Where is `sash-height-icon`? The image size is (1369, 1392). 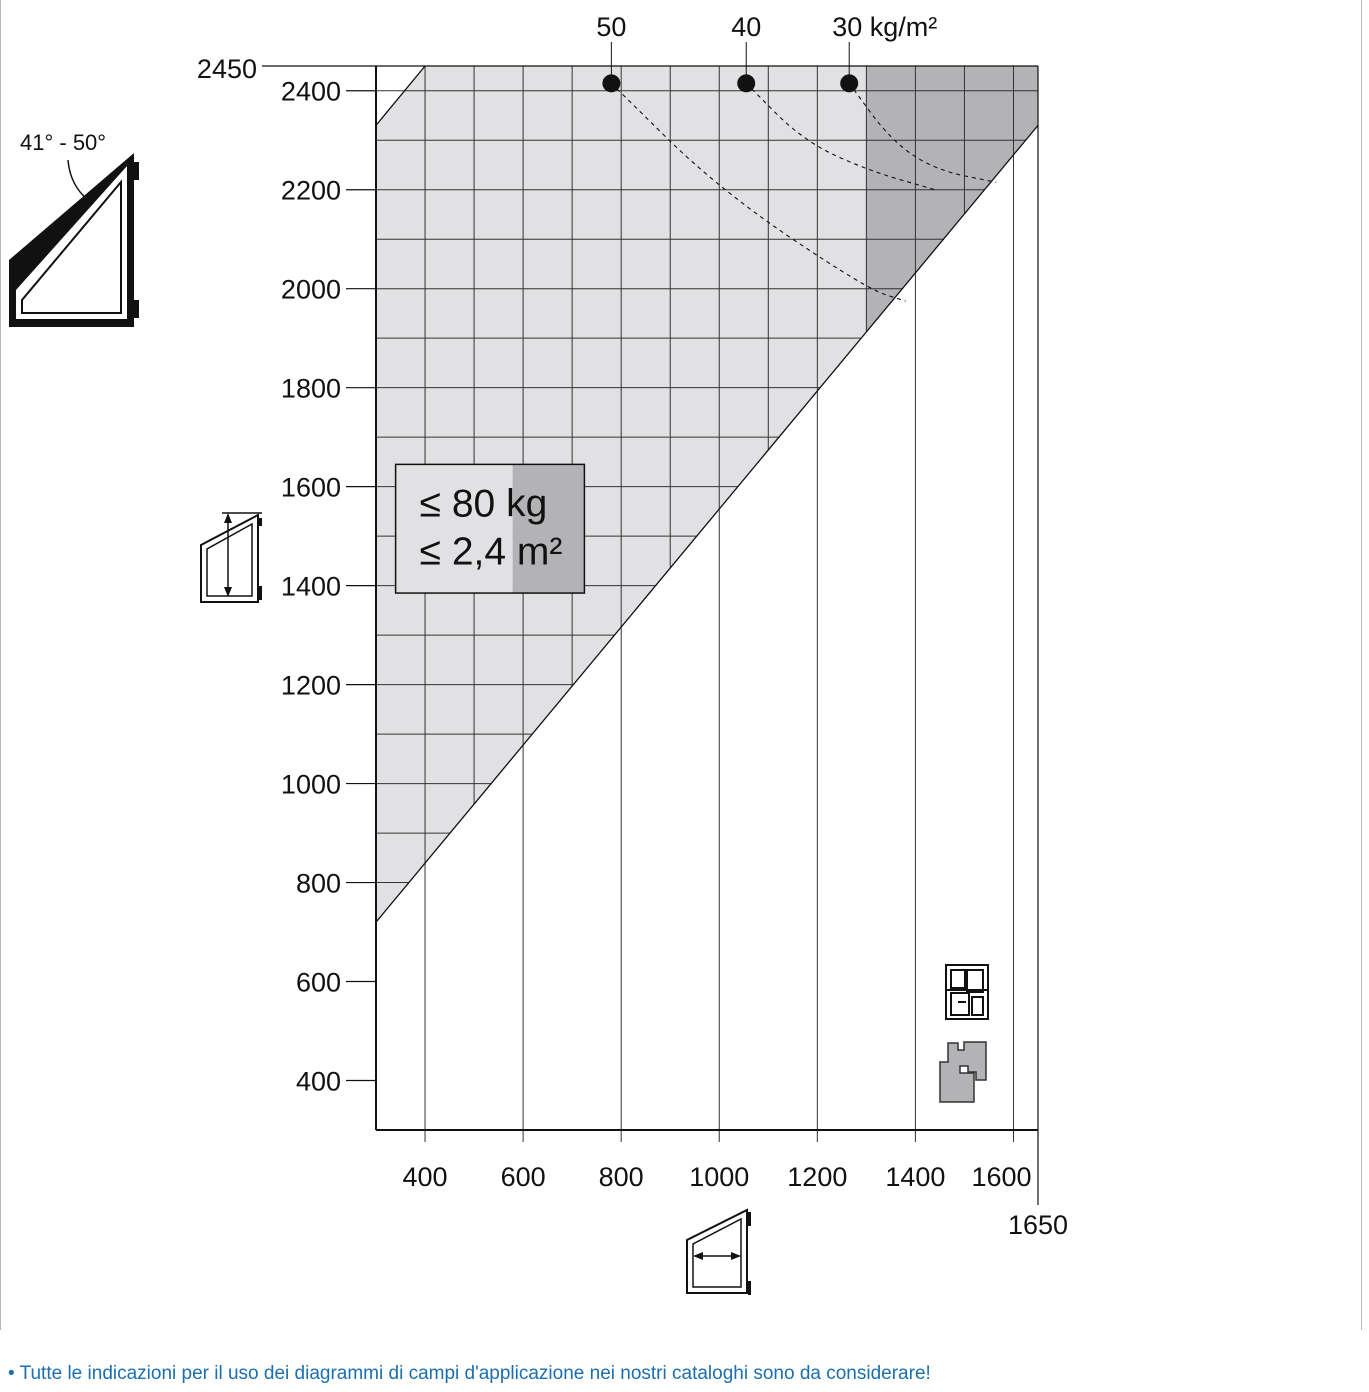
sash-height-icon is located at coordinates (231, 557).